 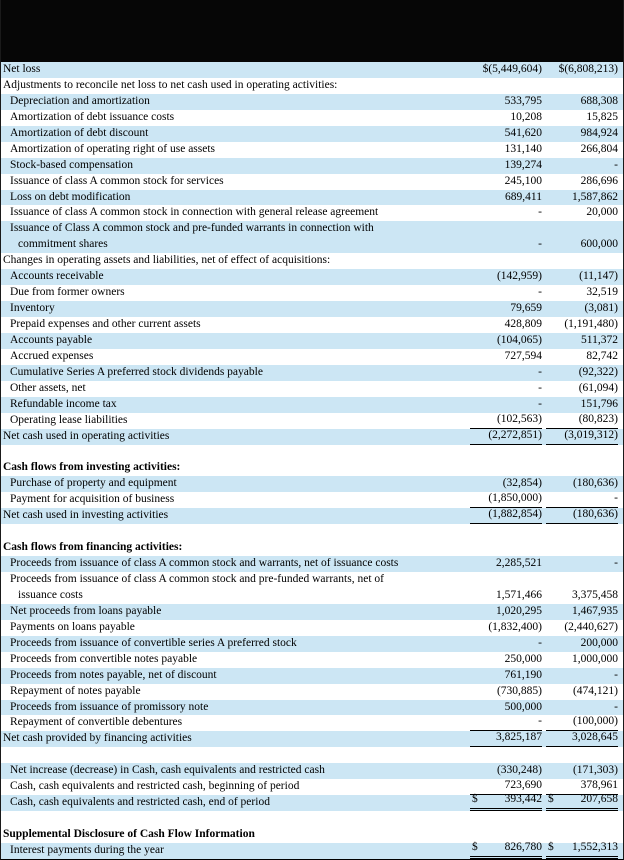 I want to click on value-col2: 32,519, so click(x=602, y=292).